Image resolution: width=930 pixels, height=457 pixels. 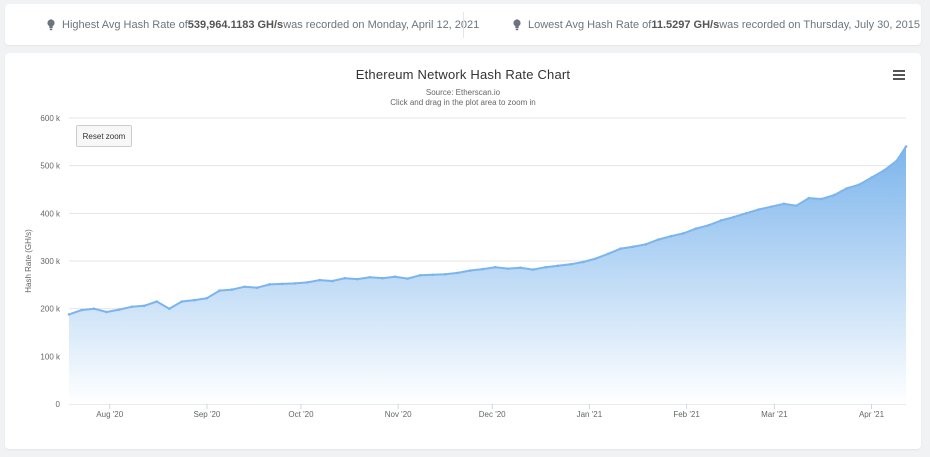 What do you see at coordinates (590, 414) in the screenshot?
I see `x-tick-label: Jan '21` at bounding box center [590, 414].